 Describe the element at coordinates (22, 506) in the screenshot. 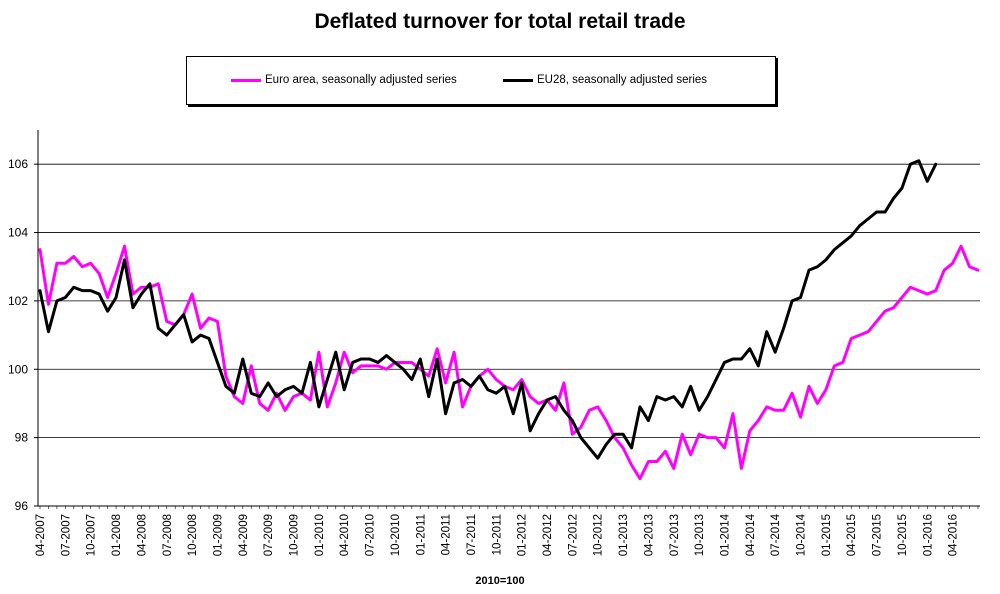

I see `y-tick-label: 96` at that location.